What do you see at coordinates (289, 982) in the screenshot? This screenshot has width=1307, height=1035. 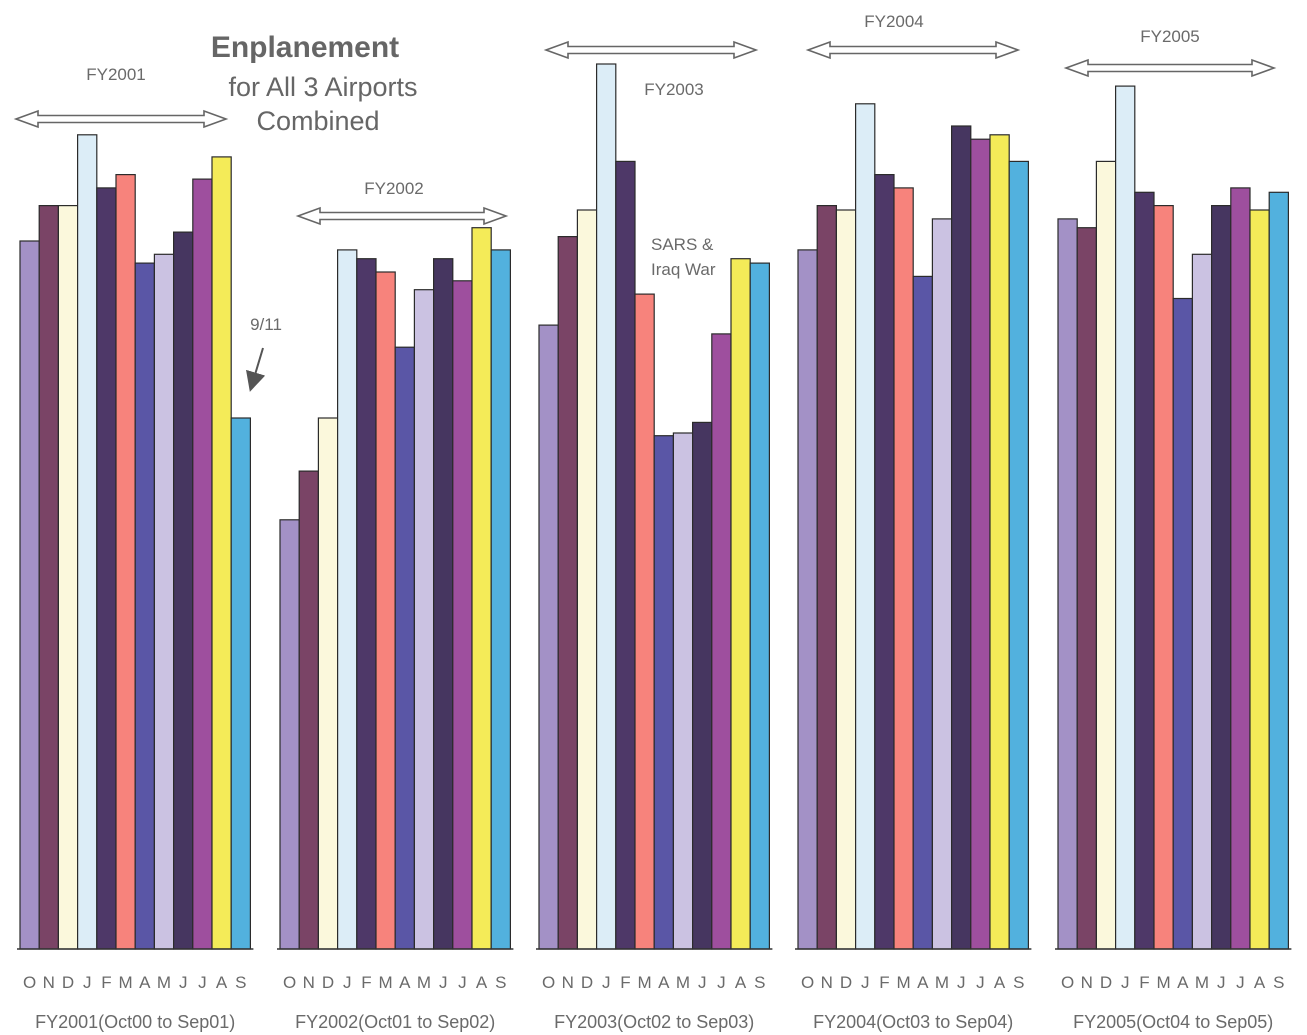 I see `month-tick-2-1: O` at bounding box center [289, 982].